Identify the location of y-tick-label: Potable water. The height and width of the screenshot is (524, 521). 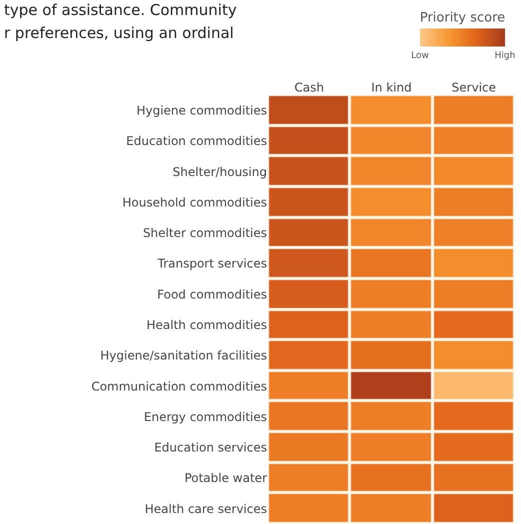
(226, 478).